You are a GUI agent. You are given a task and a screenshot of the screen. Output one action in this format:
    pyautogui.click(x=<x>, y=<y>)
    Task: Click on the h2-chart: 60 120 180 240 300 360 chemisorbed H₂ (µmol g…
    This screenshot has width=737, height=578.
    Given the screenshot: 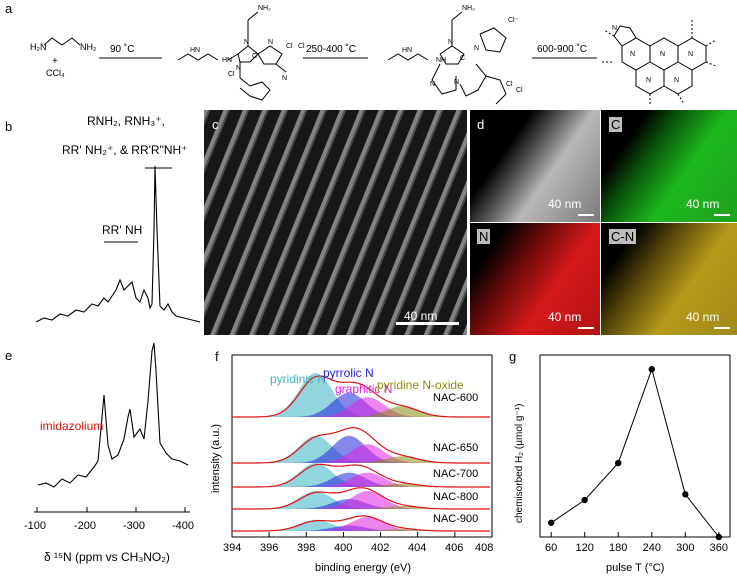 What is the action you would take?
    pyautogui.click(x=622, y=464)
    